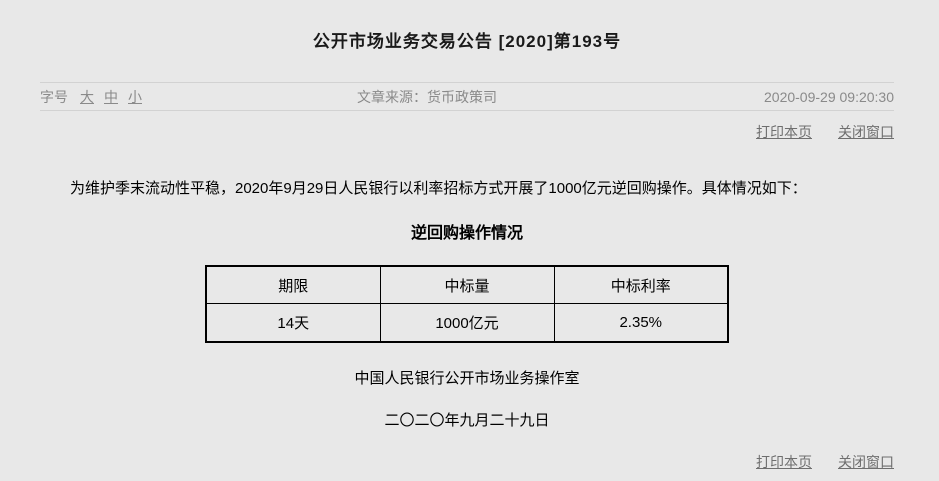  I want to click on table-row: 14天 1000亿元 2.35%, so click(467, 323).